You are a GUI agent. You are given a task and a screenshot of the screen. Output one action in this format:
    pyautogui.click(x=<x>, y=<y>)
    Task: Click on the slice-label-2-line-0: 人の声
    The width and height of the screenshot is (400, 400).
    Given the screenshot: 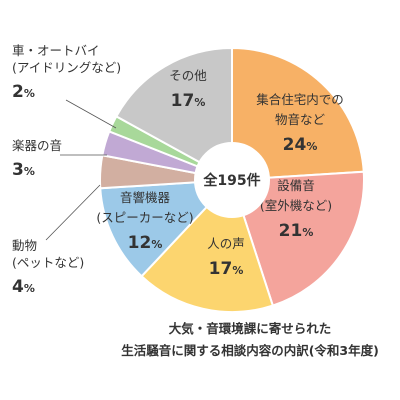 What is the action you would take?
    pyautogui.click(x=226, y=243)
    